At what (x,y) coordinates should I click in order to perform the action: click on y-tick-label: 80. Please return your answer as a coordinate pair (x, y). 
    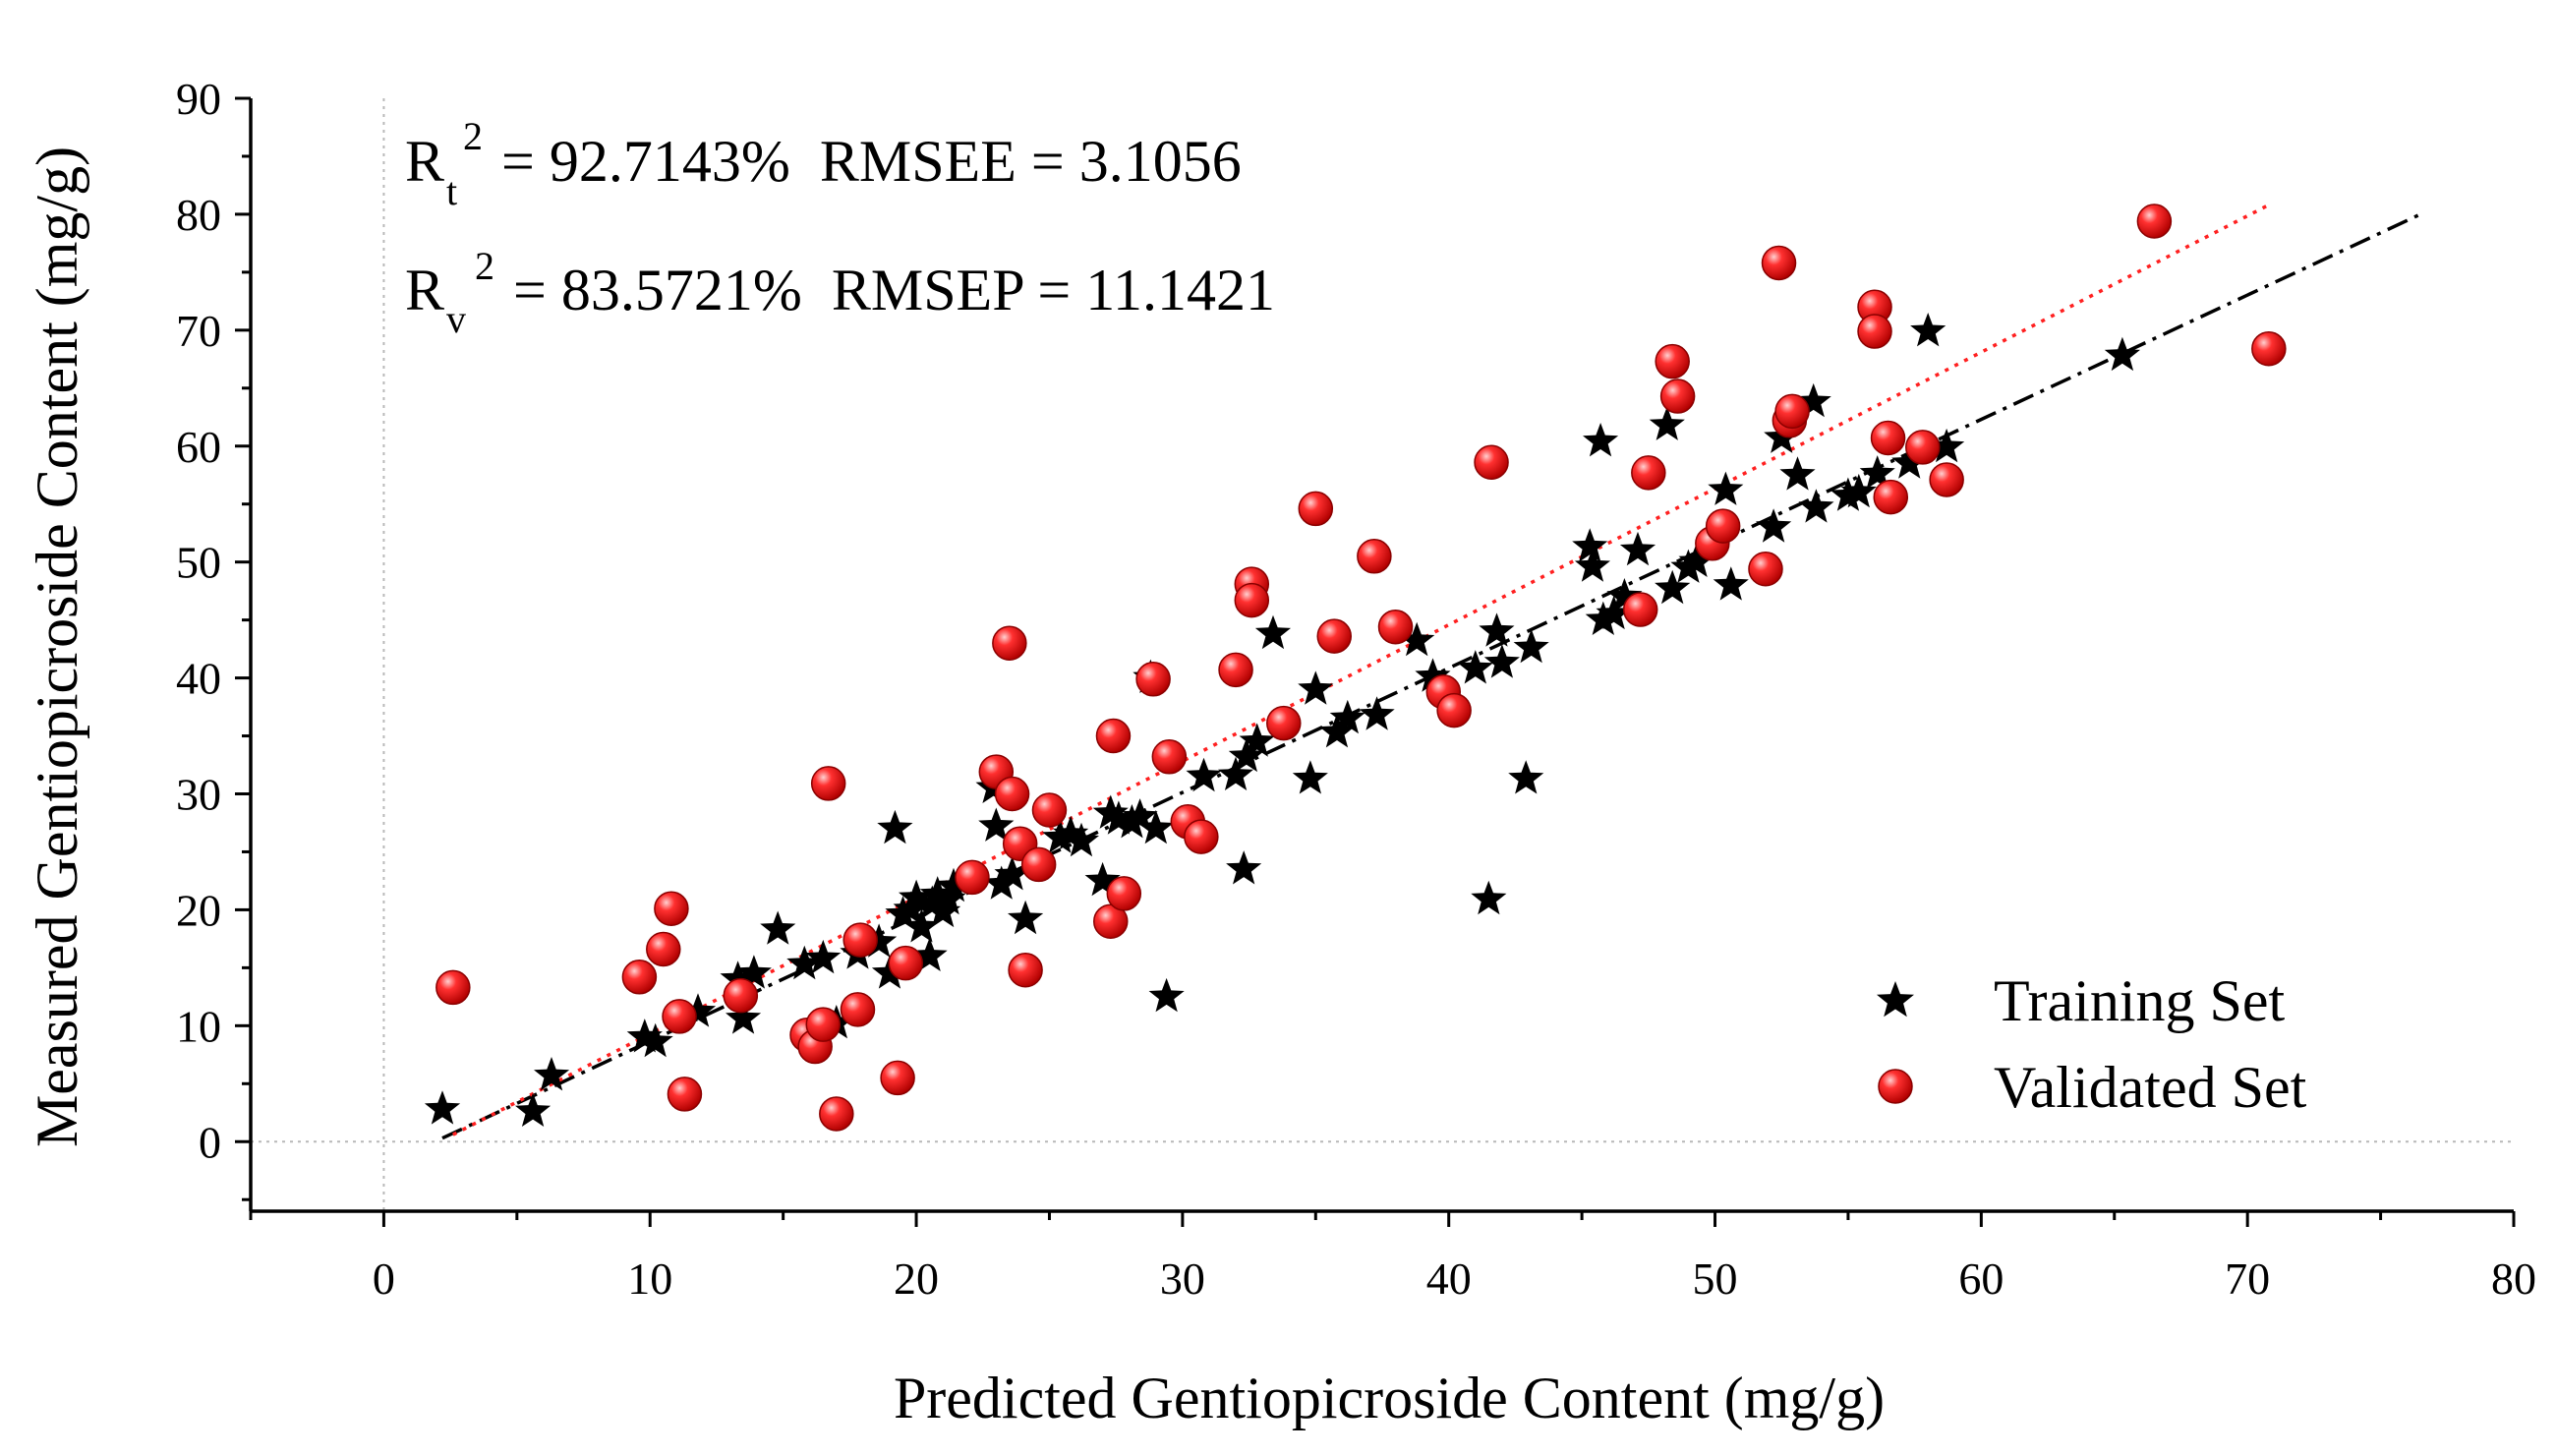
    Looking at the image, I should click on (198, 215).